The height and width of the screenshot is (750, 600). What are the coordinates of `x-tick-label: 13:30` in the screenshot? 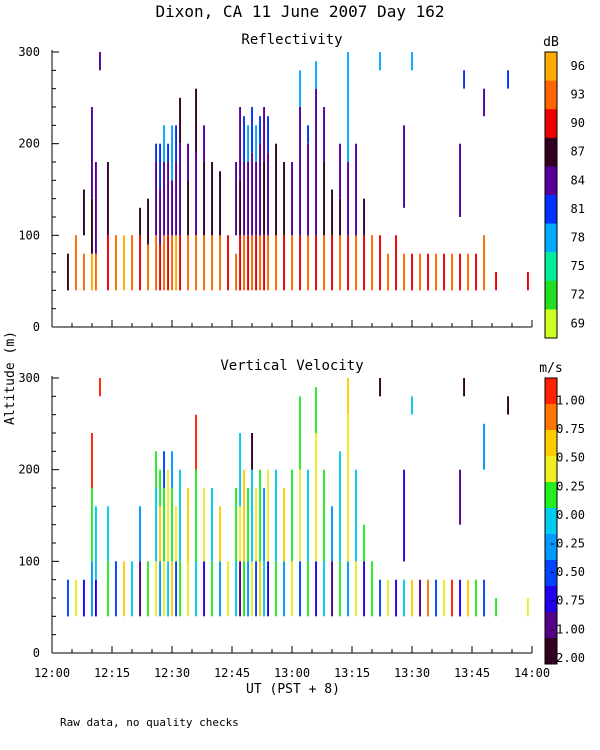 It's located at (412, 673).